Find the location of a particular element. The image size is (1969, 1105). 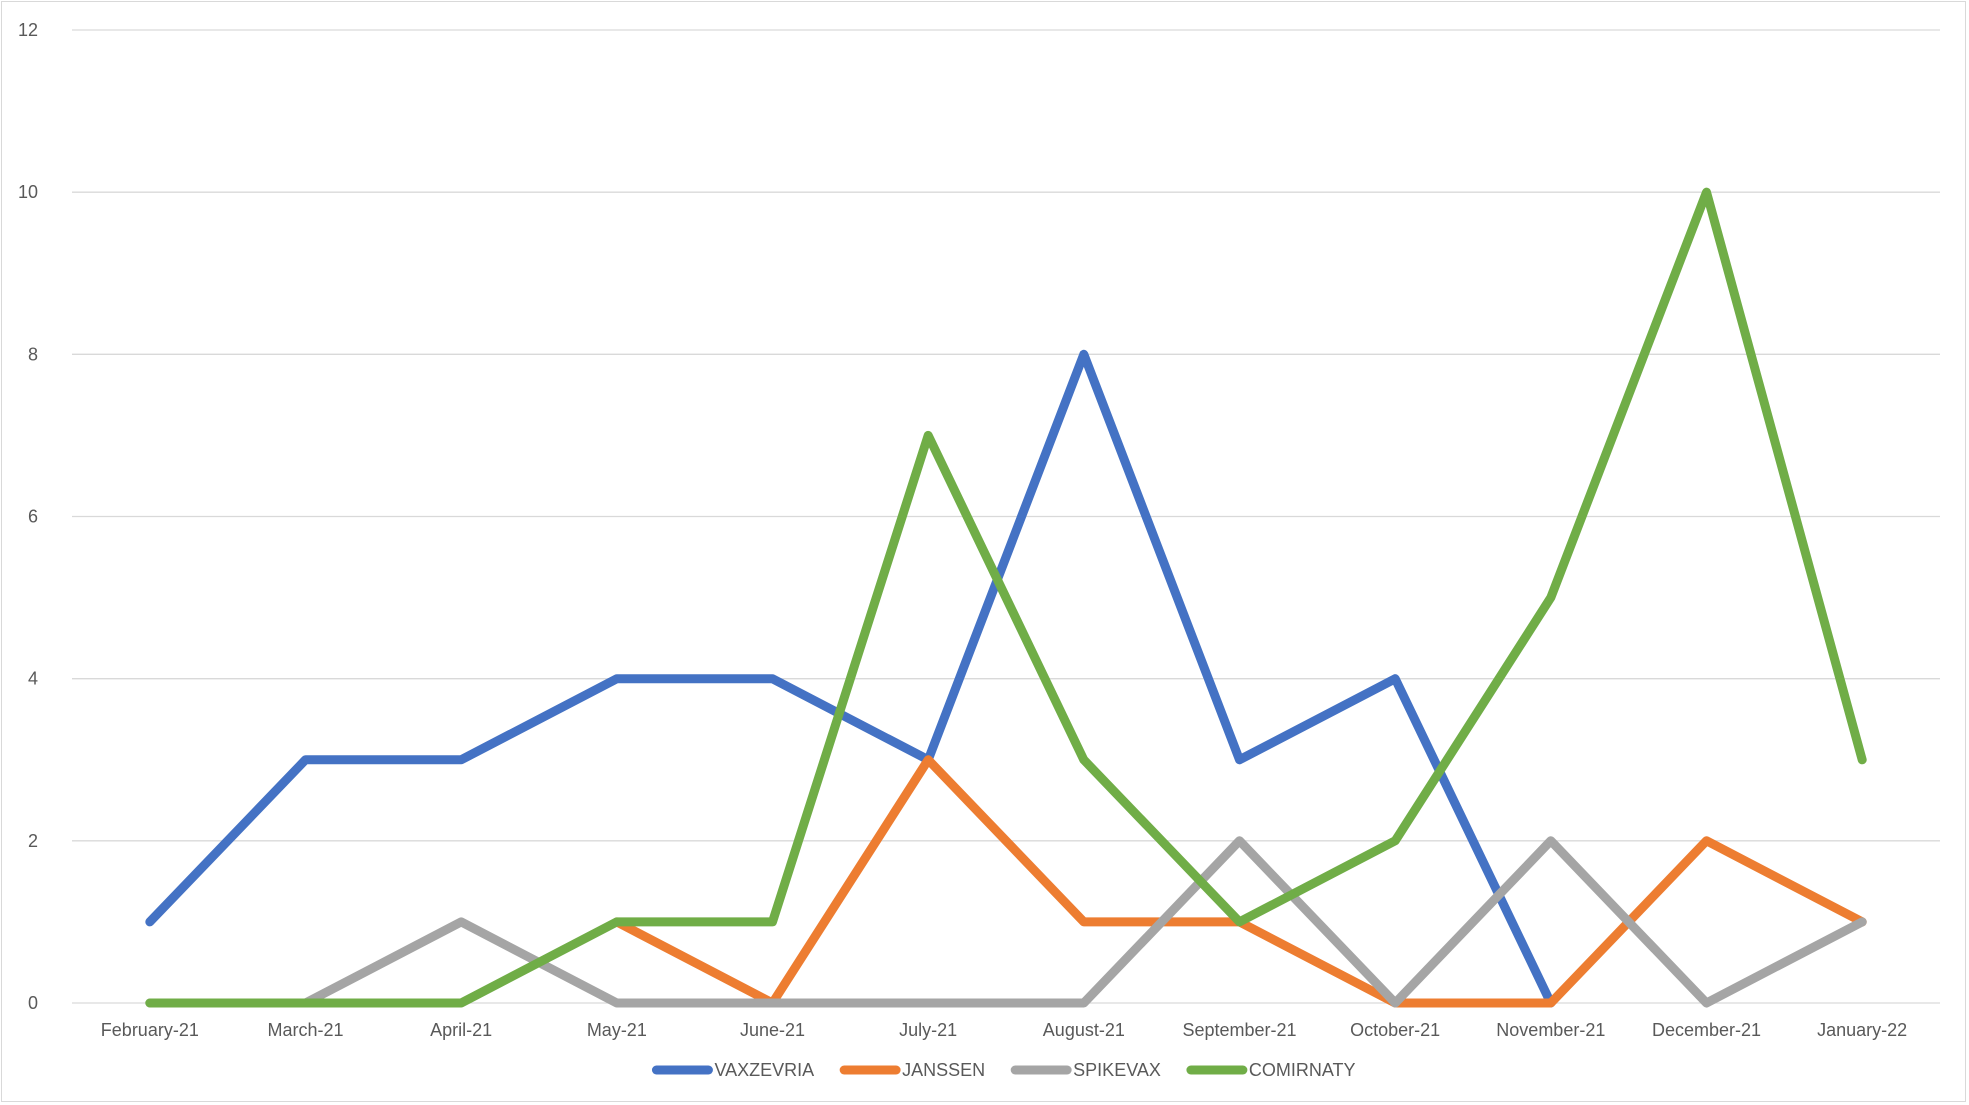

series-line is located at coordinates (1006, 922).